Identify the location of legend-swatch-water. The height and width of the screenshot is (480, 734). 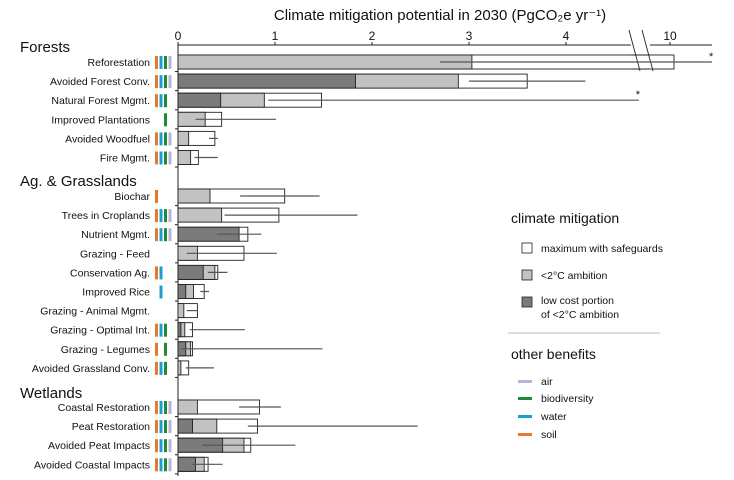
(525, 416).